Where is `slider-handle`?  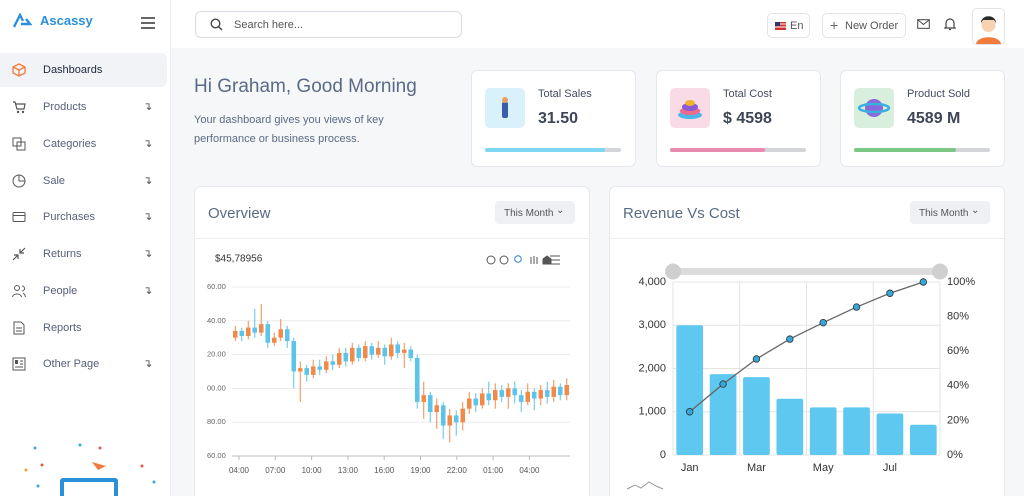
slider-handle is located at coordinates (673, 271).